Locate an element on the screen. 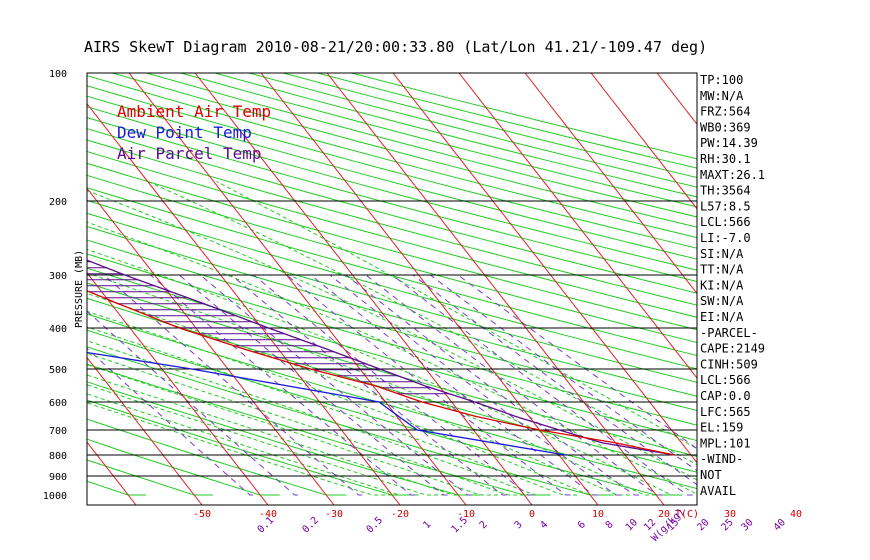 This screenshot has height=560, width=870. index-value: LFC:565 is located at coordinates (725, 412).